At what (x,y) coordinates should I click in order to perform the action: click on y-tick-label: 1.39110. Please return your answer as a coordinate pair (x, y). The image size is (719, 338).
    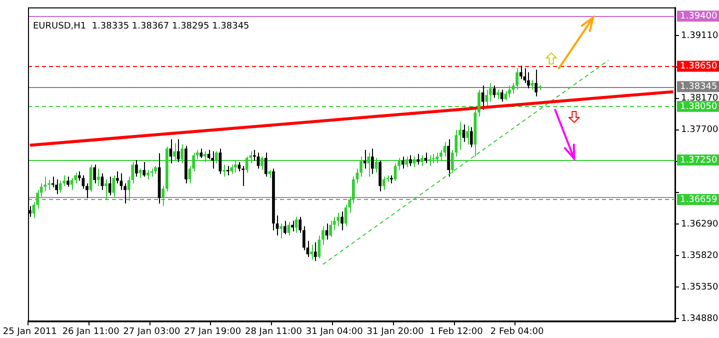
    Looking at the image, I should click on (699, 35).